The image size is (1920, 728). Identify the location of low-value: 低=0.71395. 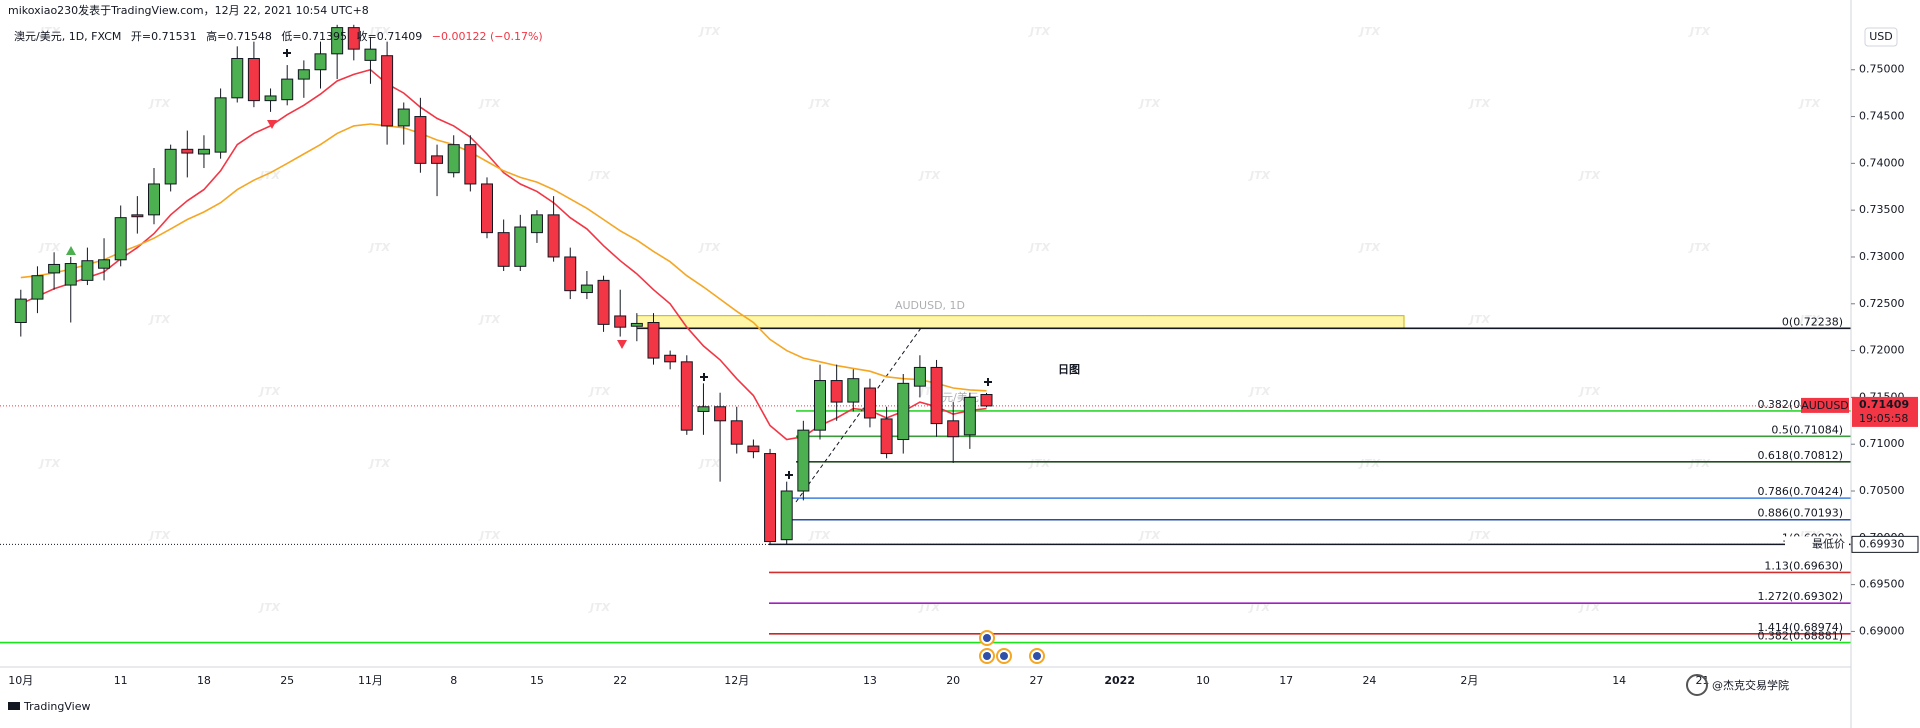
(314, 36).